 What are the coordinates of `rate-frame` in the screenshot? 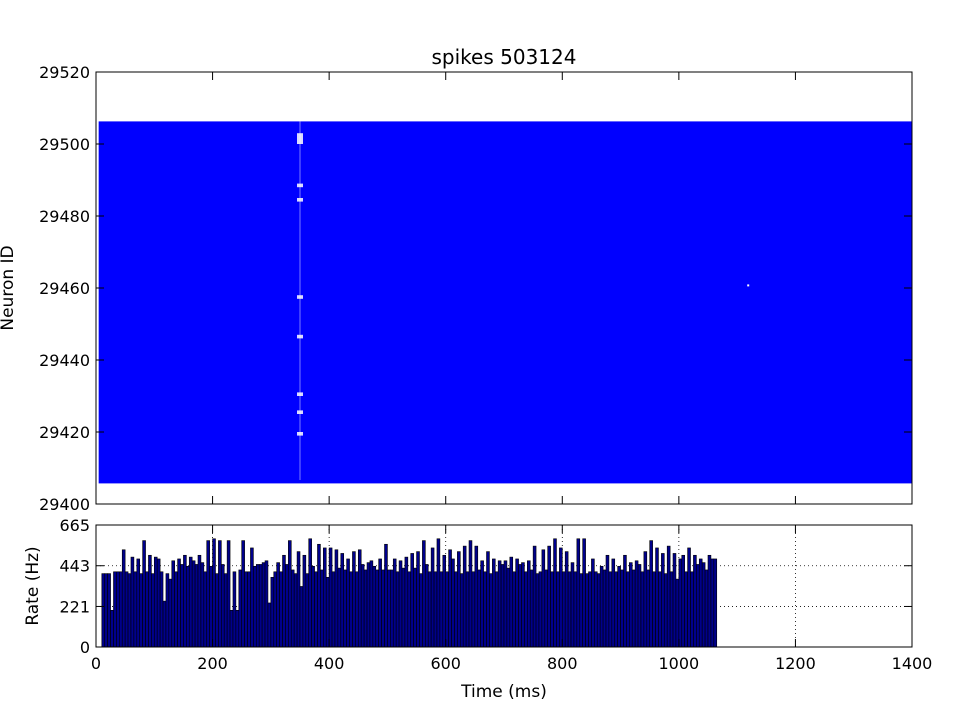 It's located at (504, 586).